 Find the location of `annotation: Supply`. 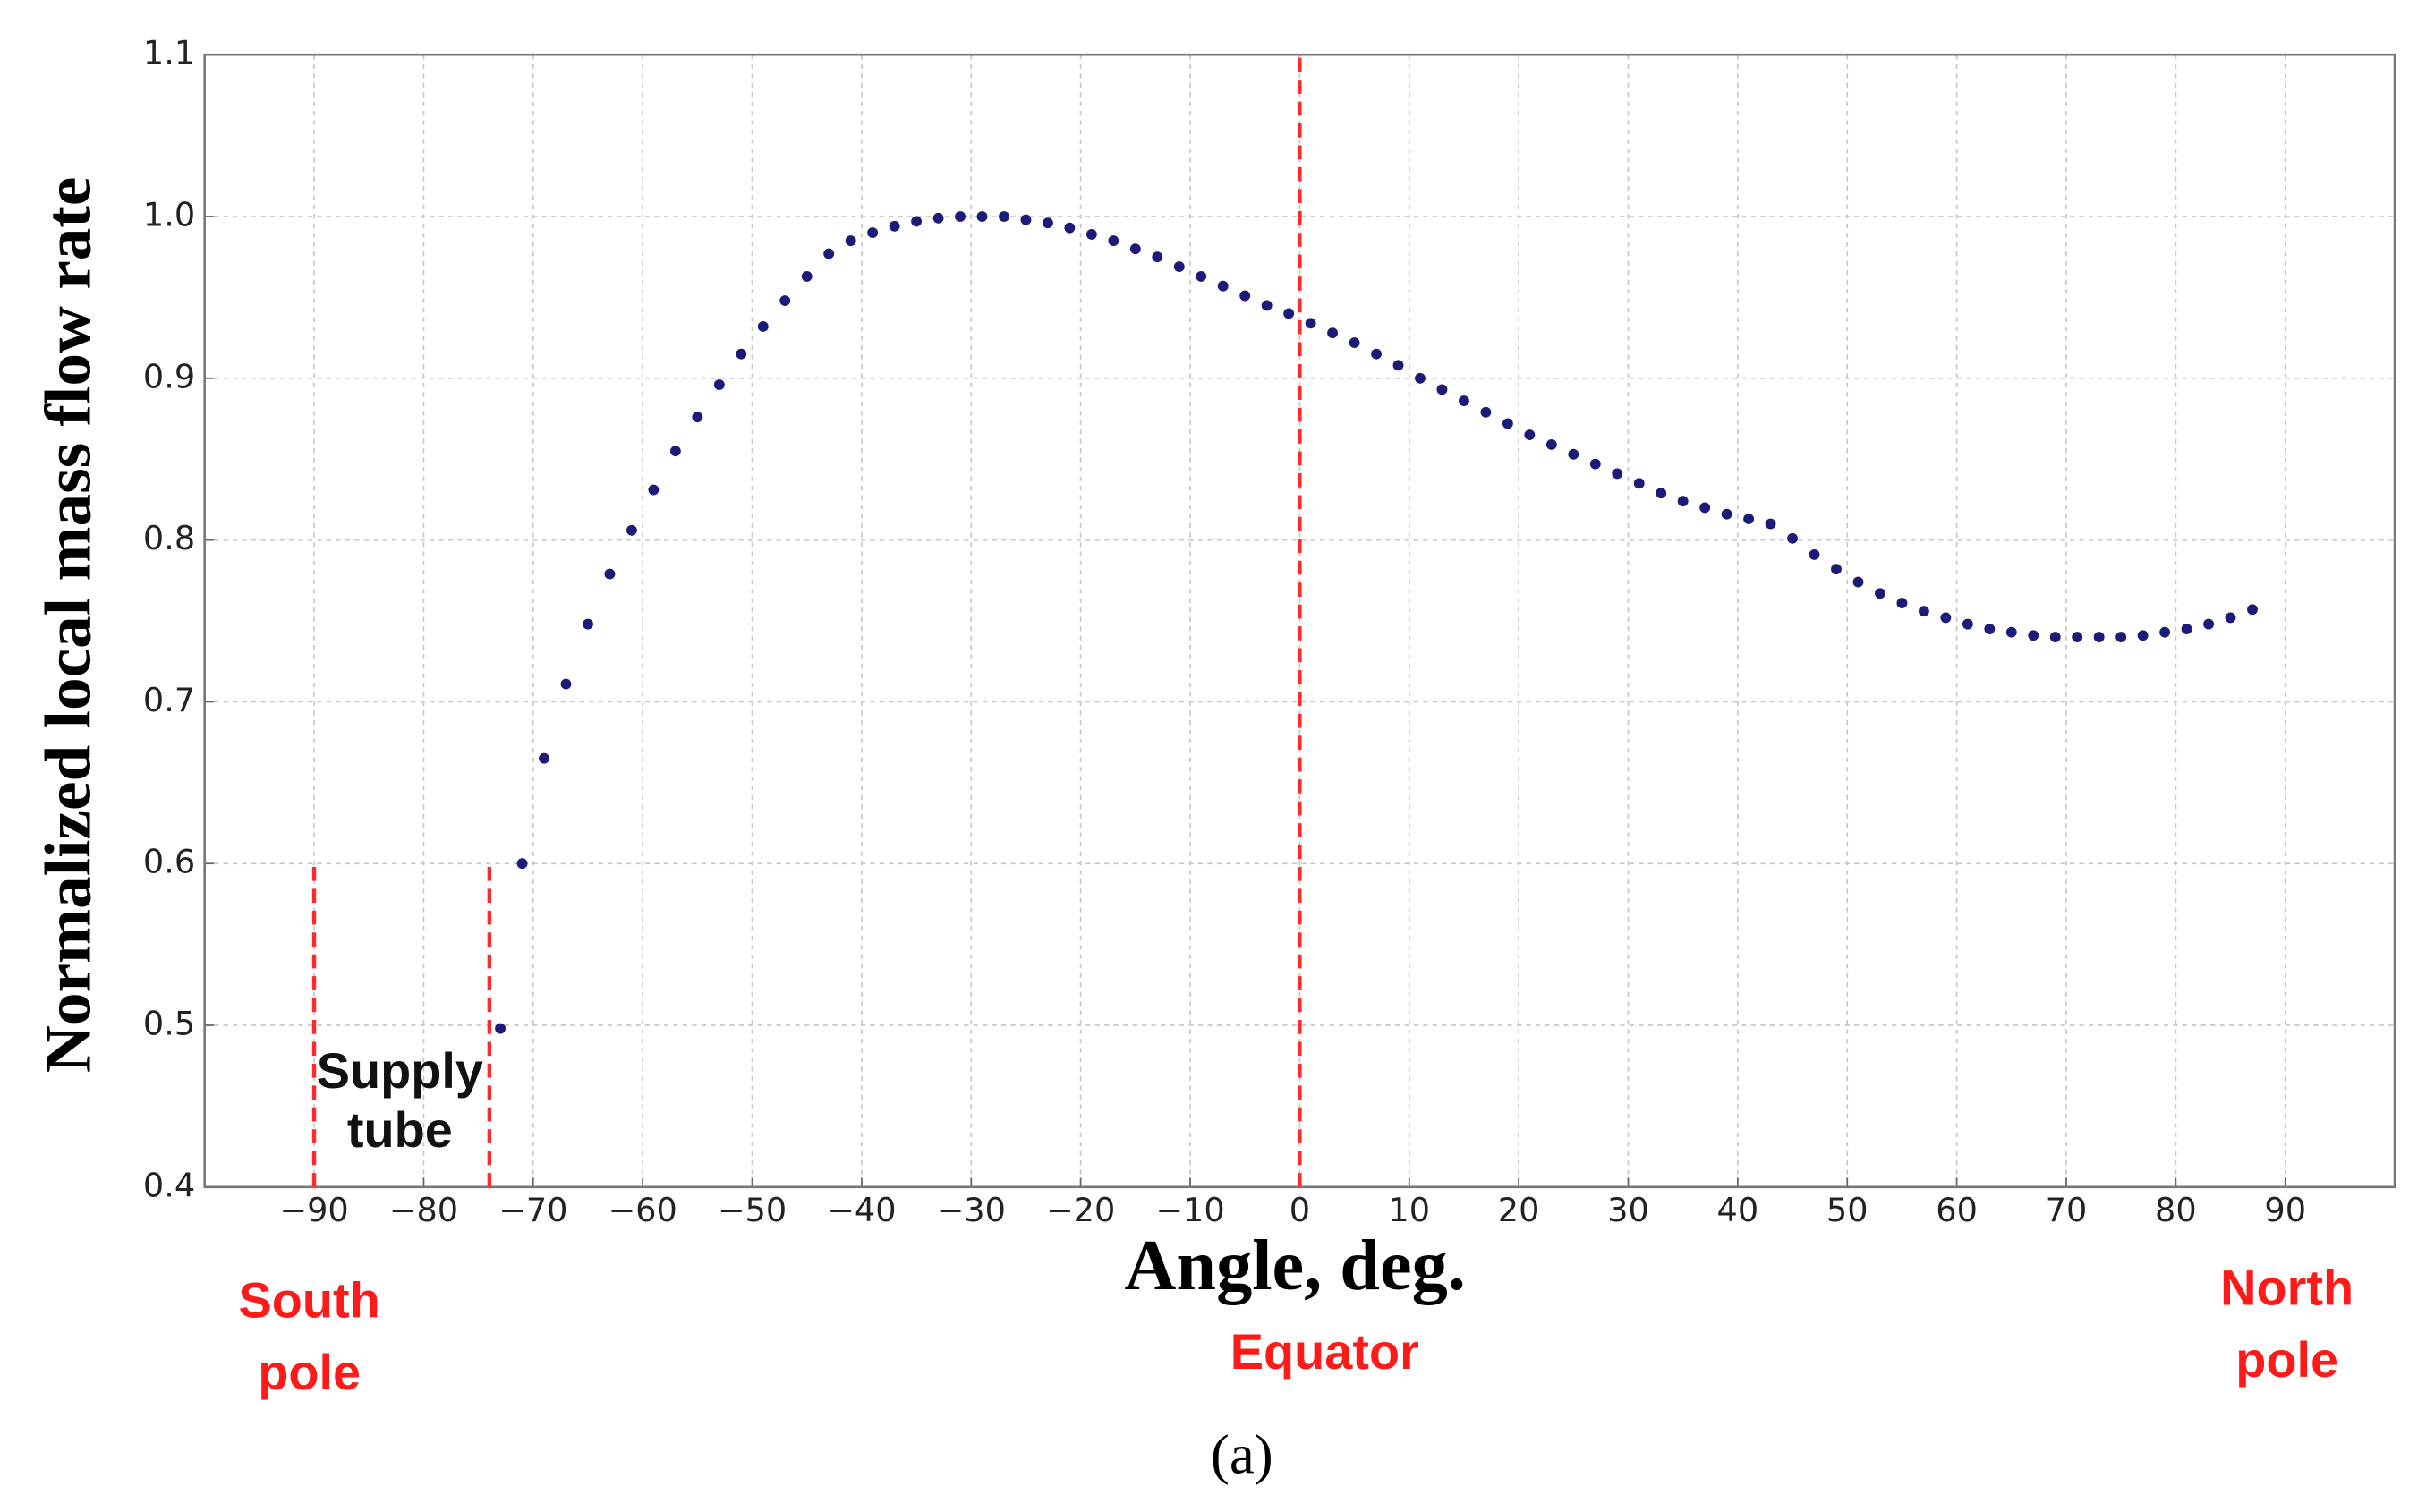

annotation: Supply is located at coordinates (400, 1070).